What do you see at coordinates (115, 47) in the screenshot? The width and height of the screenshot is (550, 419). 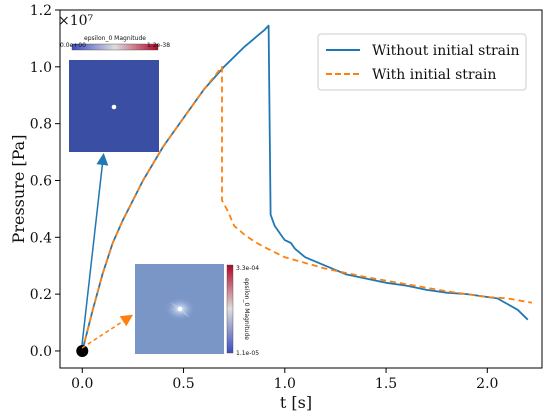 I see `inset-top-colorbar` at bounding box center [115, 47].